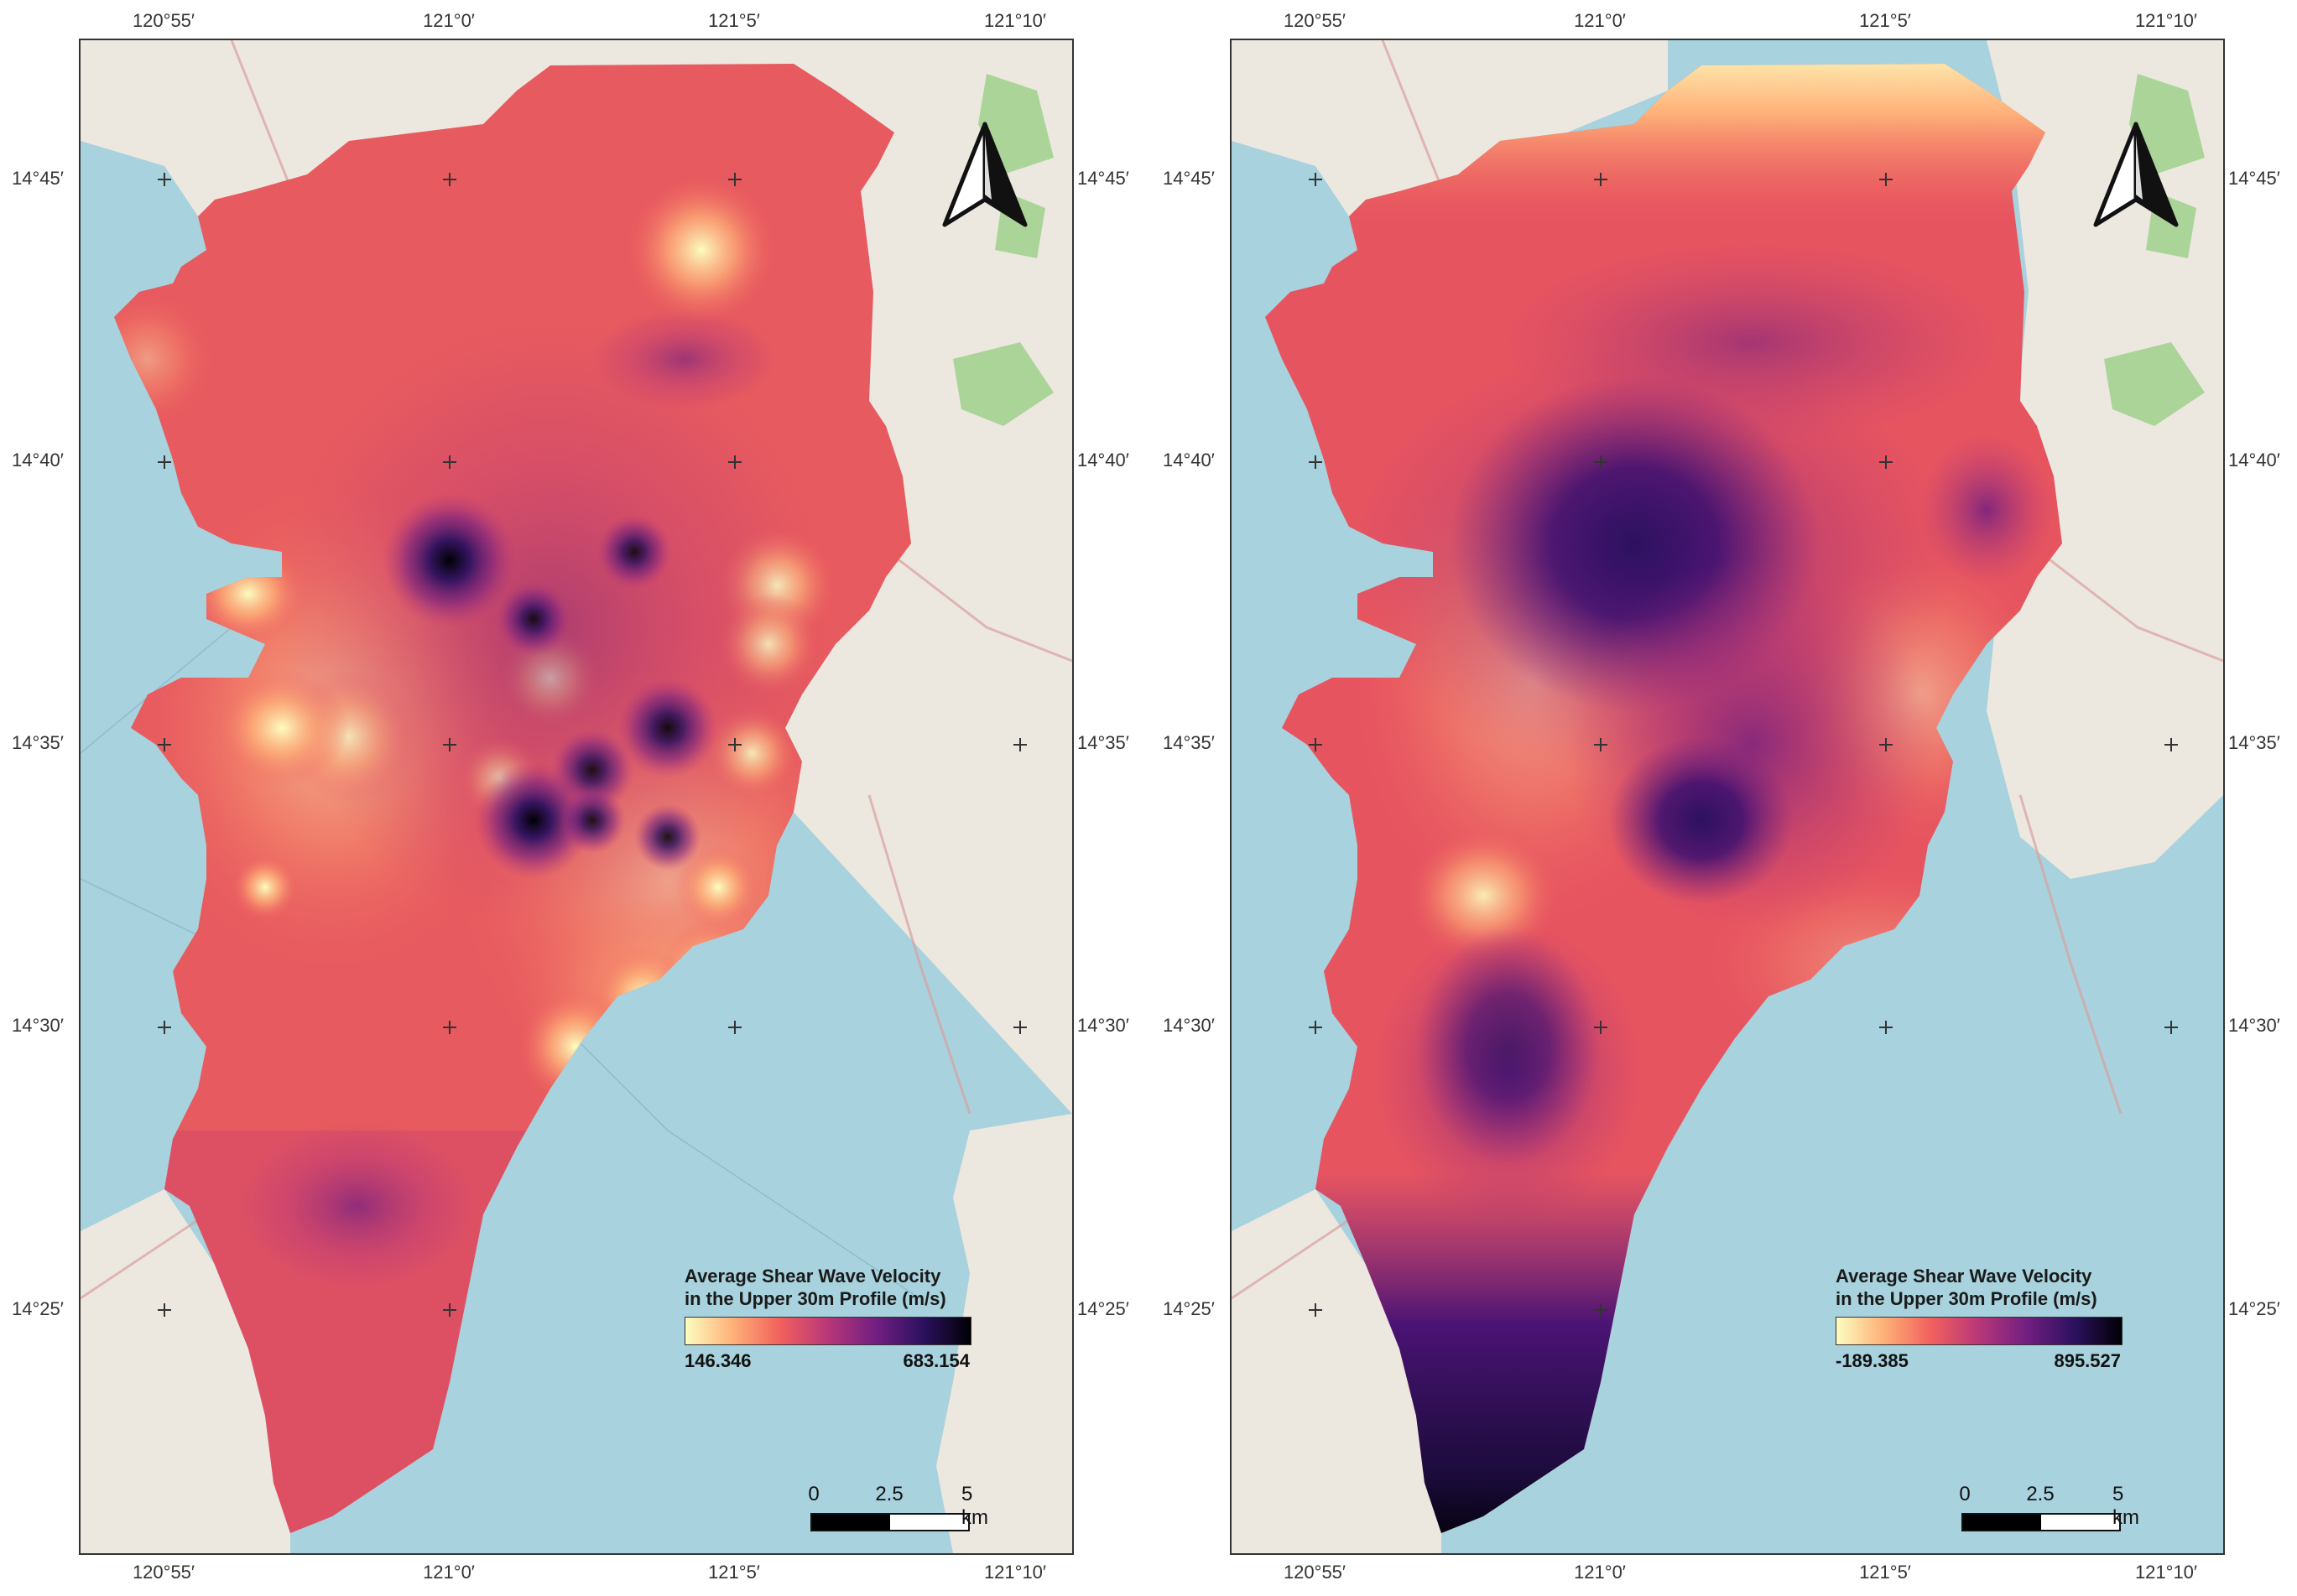 Image resolution: width=2297 pixels, height=1596 pixels. I want to click on legend-max: 683.154, so click(936, 1360).